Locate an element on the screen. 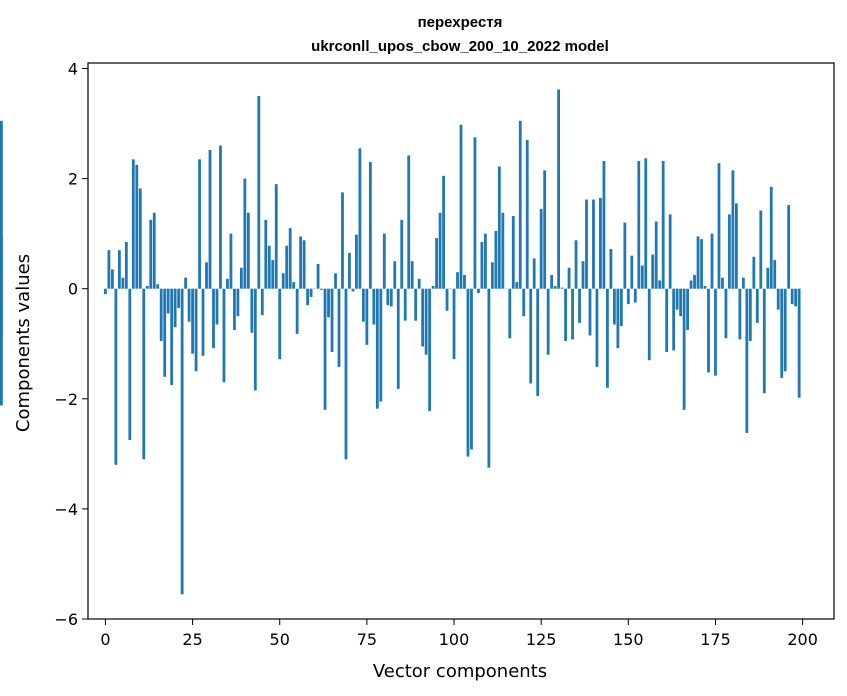  x-axis-label: Vector components is located at coordinates (460, 671).